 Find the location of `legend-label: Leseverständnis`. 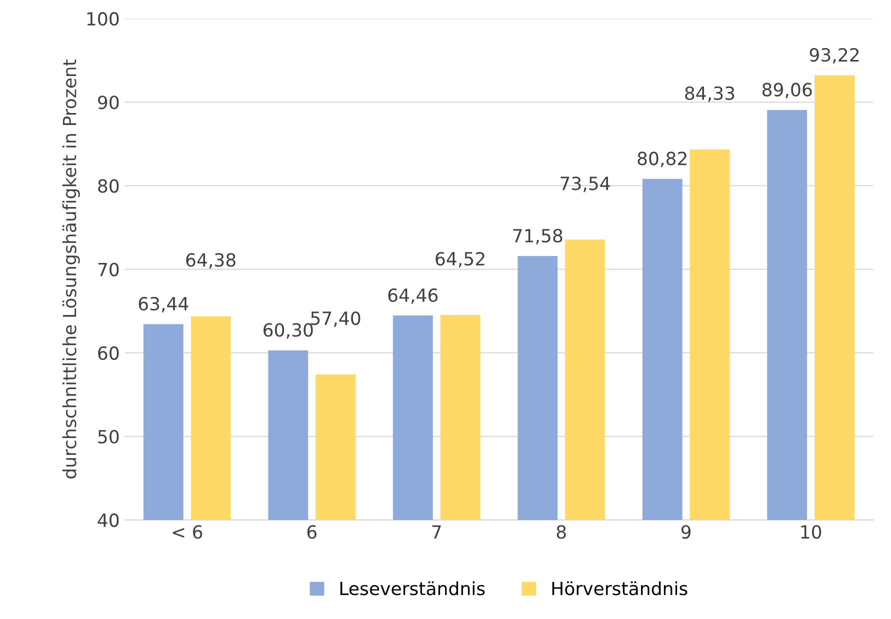

legend-label: Leseverständnis is located at coordinates (412, 588).